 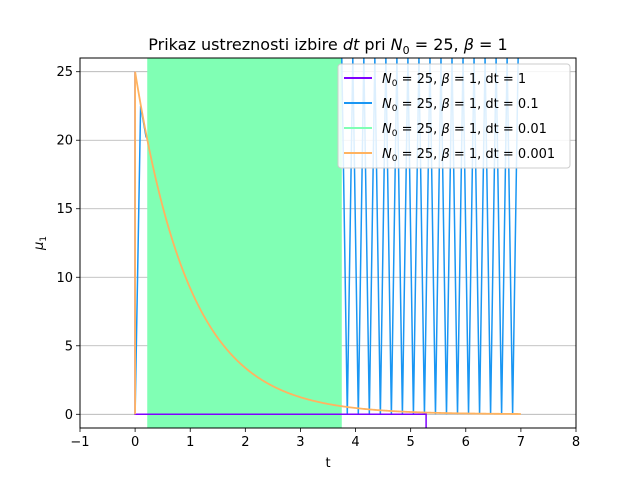 What do you see at coordinates (69, 415) in the screenshot?
I see `y-tick-label: 0` at bounding box center [69, 415].